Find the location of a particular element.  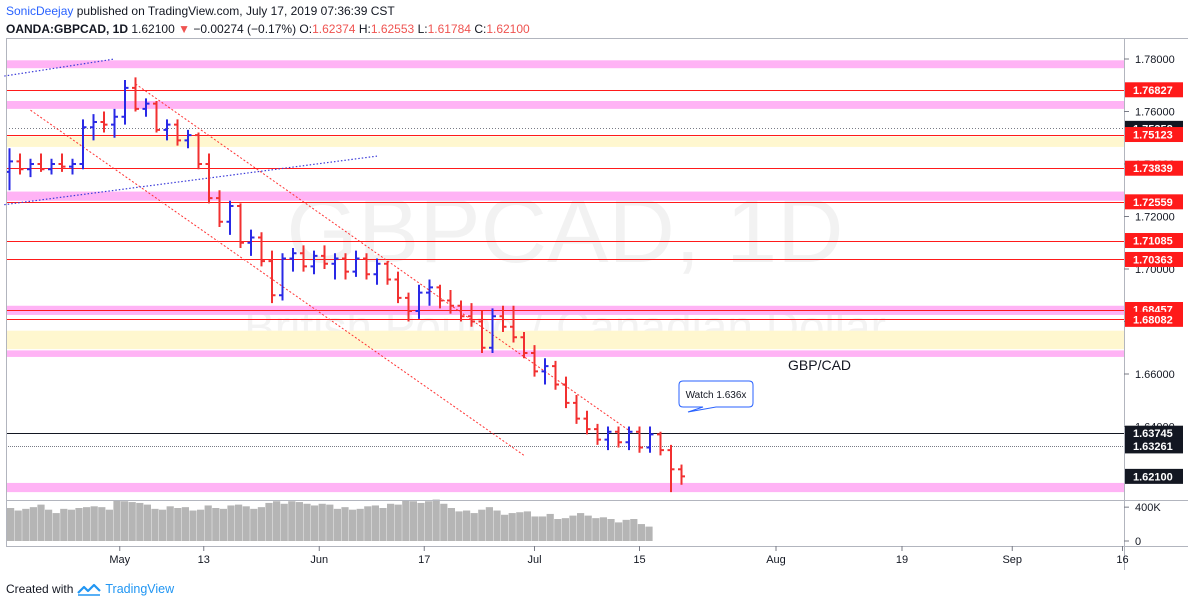

high-label: H: is located at coordinates (364, 29).